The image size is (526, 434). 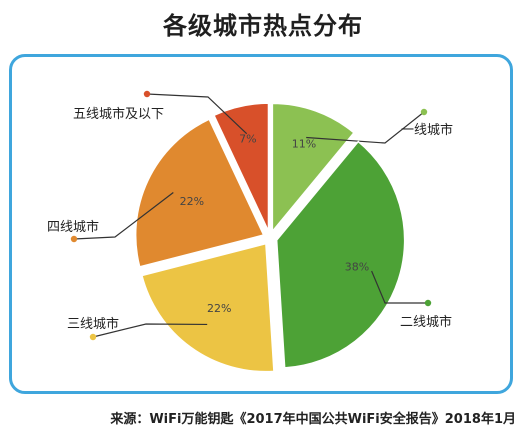 What do you see at coordinates (426, 322) in the screenshot?
I see `slice-category-label: 二线城市` at bounding box center [426, 322].